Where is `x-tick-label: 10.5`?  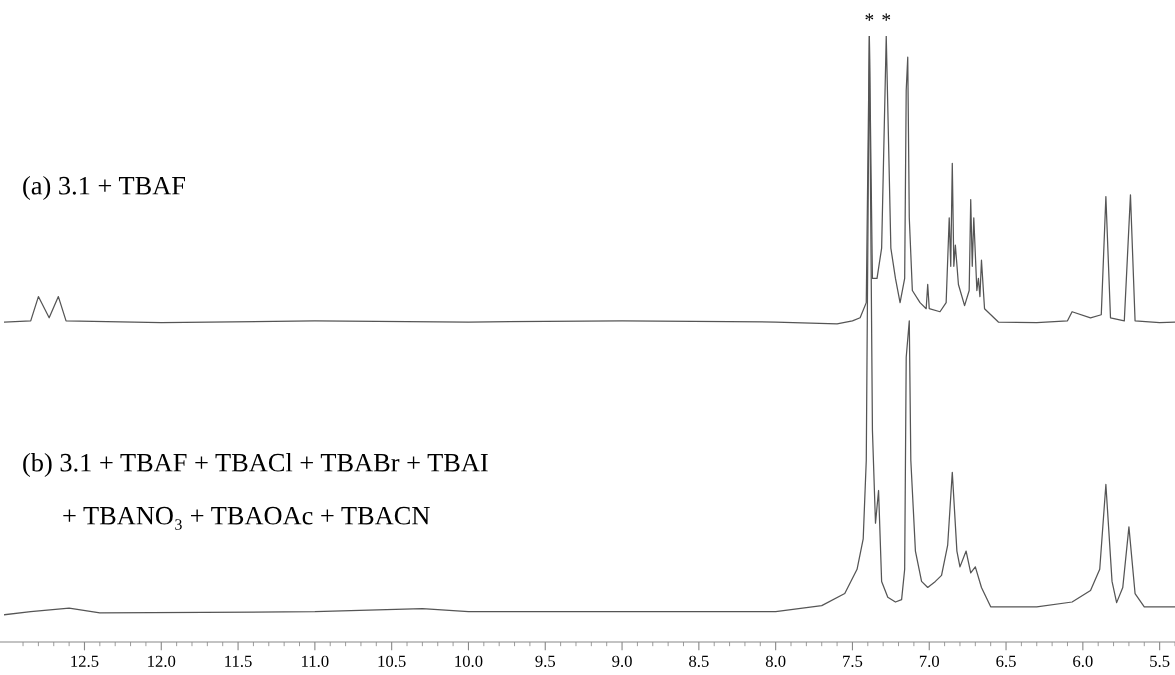 x-tick-label: 10.5 is located at coordinates (392, 661).